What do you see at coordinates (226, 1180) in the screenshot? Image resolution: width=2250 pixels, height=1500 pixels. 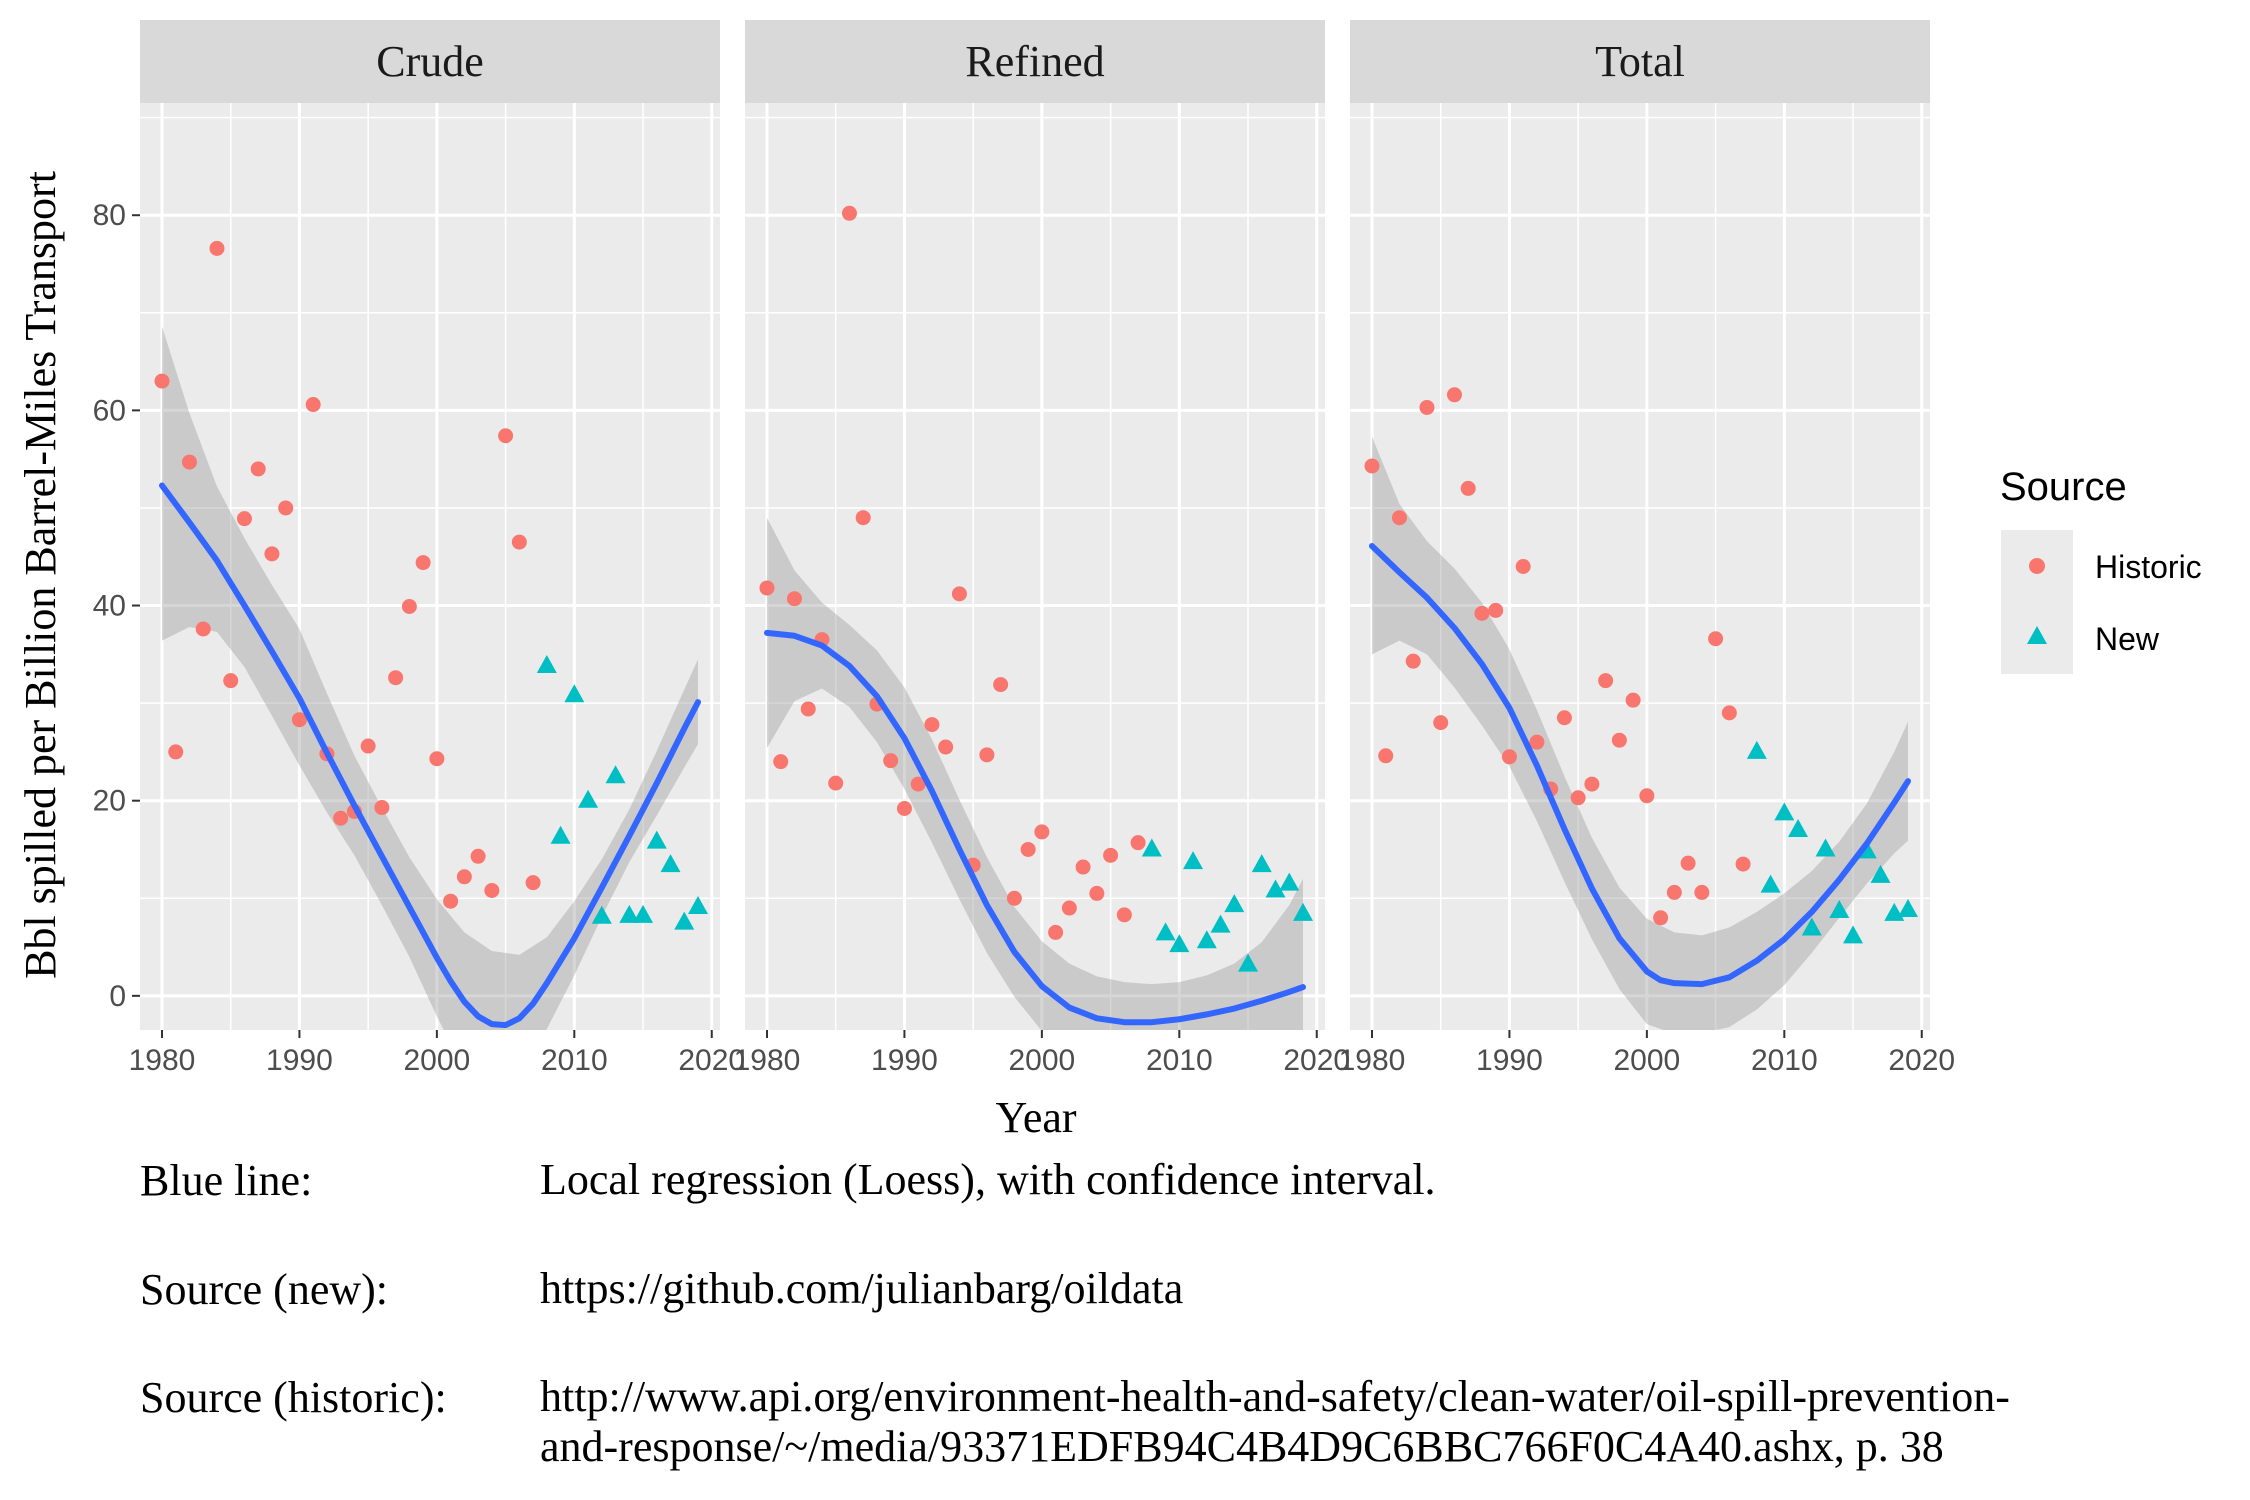 I see `caption-label: Blue line:` at bounding box center [226, 1180].